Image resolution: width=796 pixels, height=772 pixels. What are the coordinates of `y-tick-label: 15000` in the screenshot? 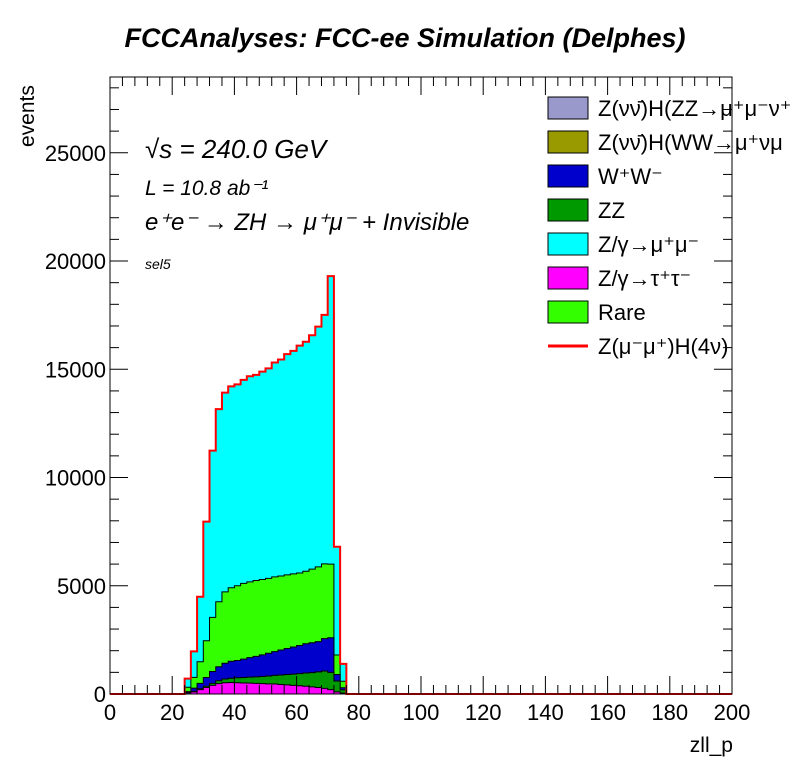 It's located at (75, 369).